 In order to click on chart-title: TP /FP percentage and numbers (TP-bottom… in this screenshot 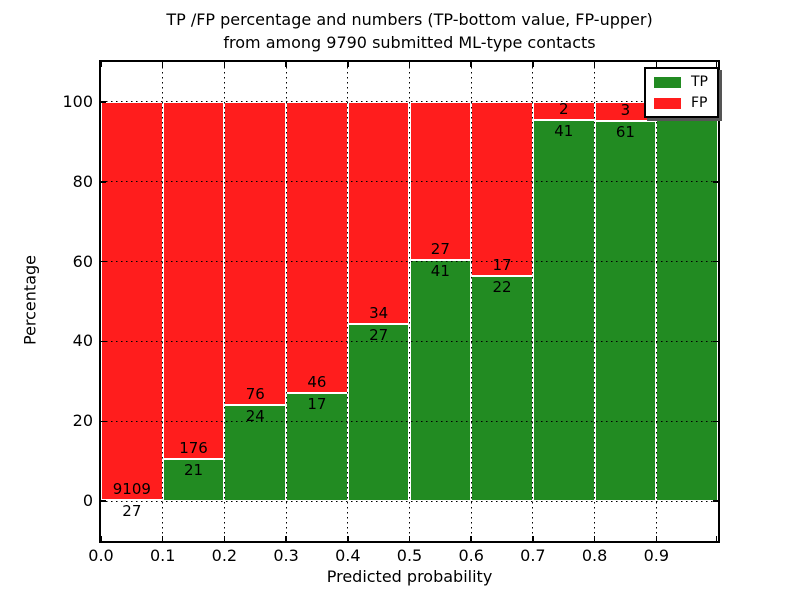, I will do `click(409, 31)`.